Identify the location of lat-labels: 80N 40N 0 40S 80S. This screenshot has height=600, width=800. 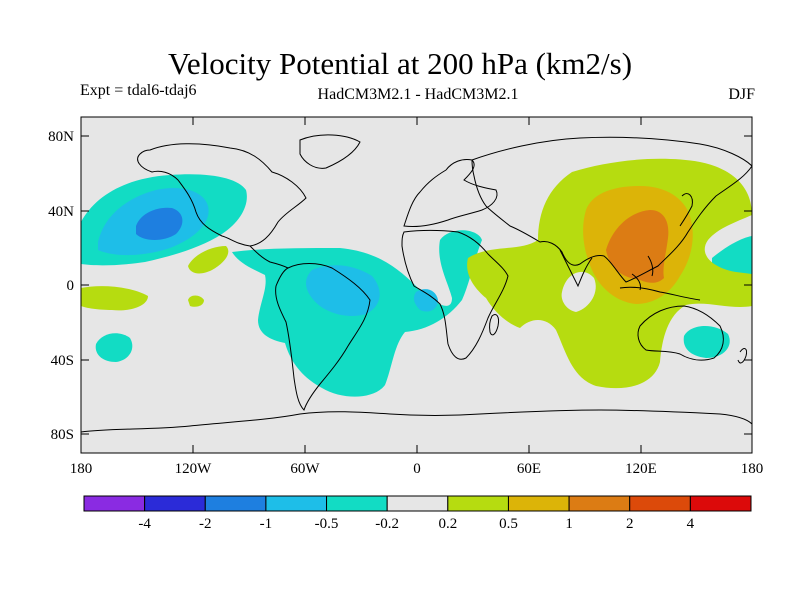
(61, 286).